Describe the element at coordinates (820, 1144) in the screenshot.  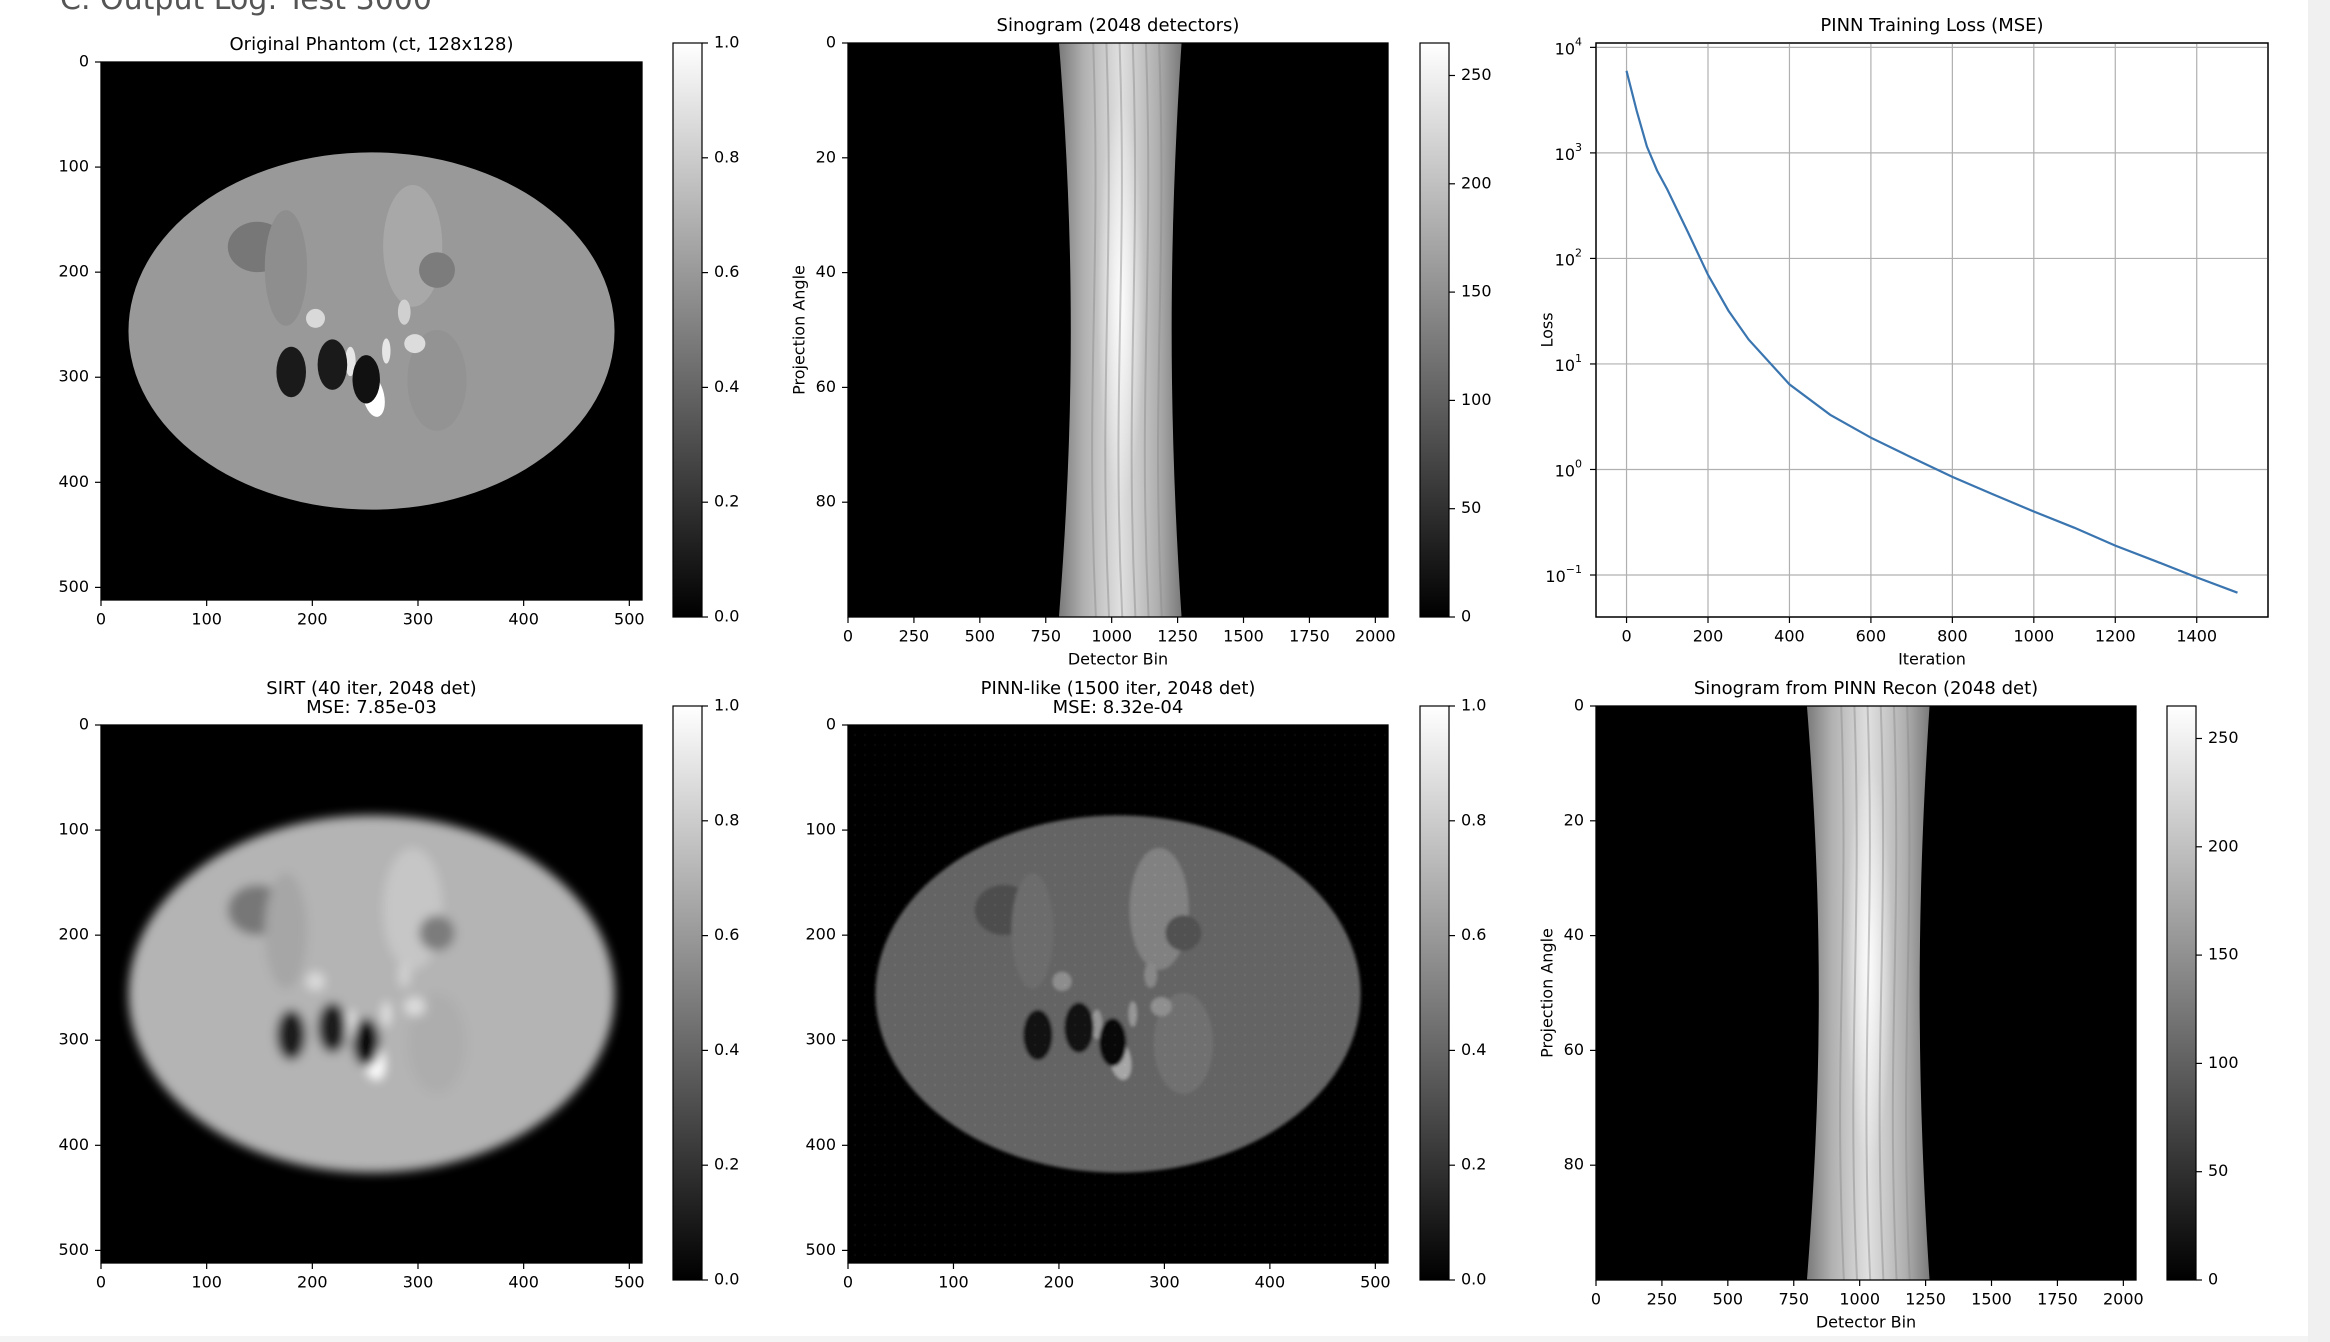
I see `y-tick-label: 400` at that location.